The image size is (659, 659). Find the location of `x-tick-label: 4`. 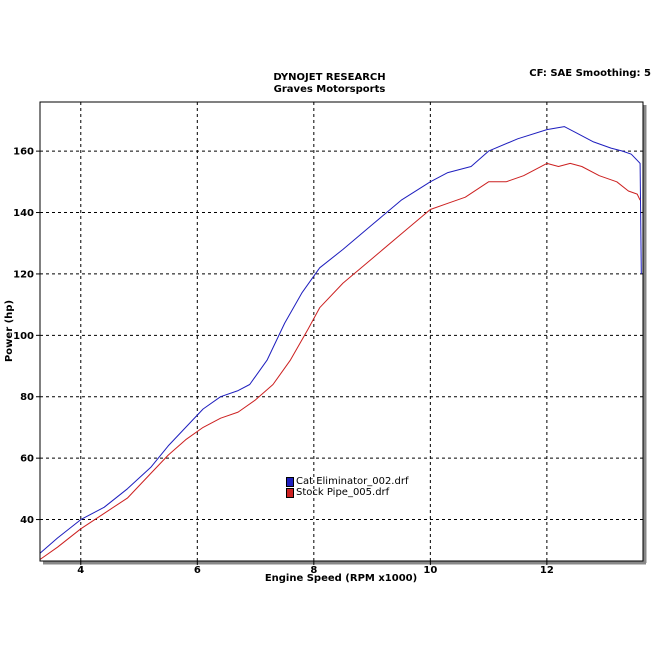

x-tick-label: 4 is located at coordinates (80, 570).